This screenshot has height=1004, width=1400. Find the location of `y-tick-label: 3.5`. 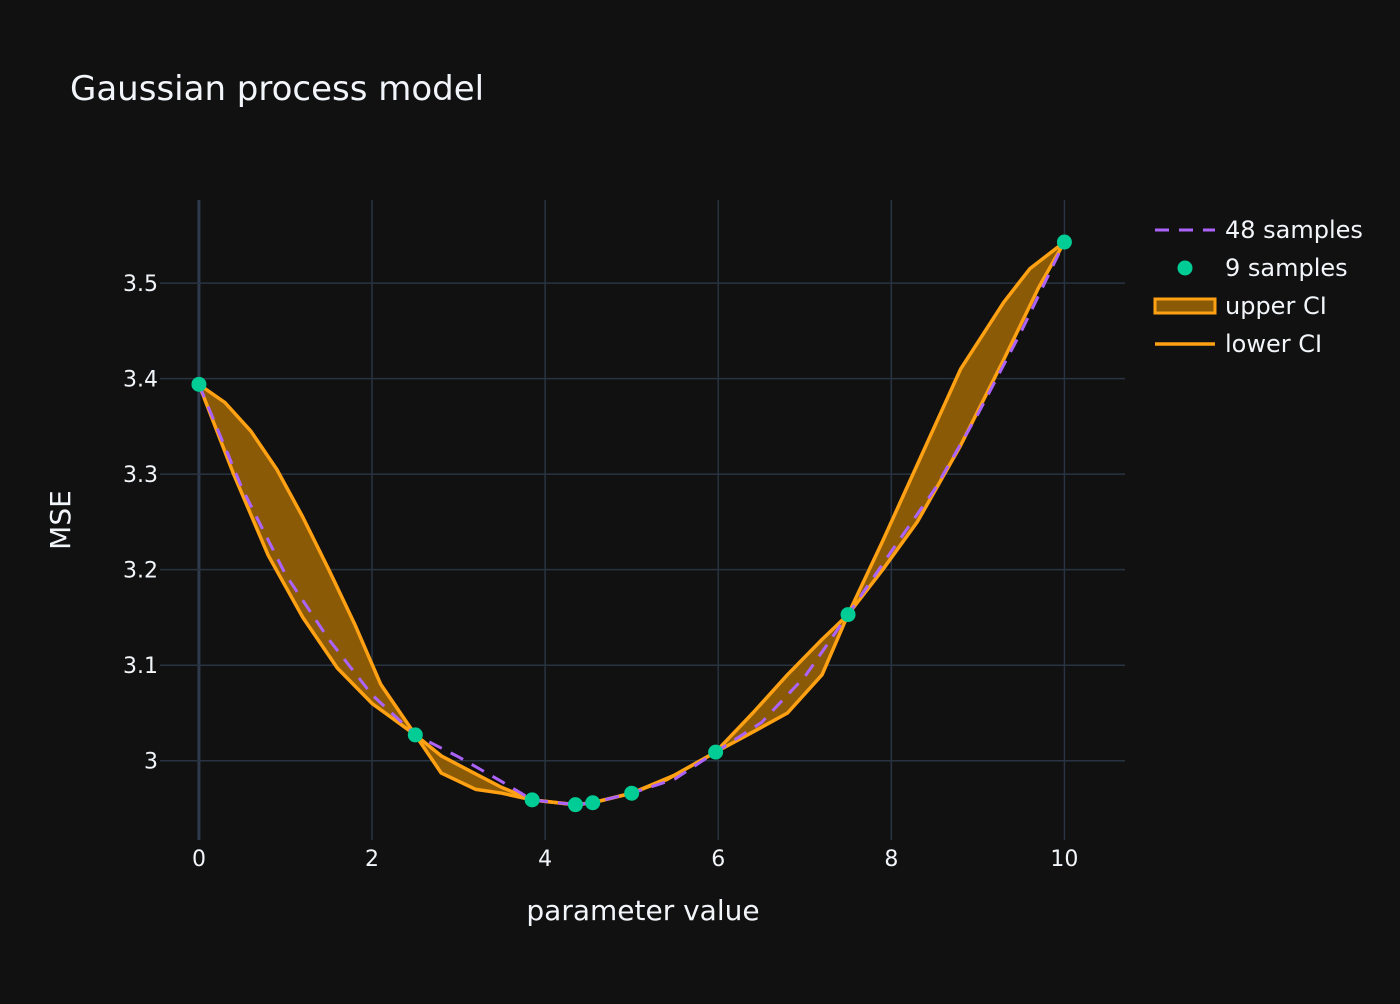

y-tick-label: 3.5 is located at coordinates (140, 284).